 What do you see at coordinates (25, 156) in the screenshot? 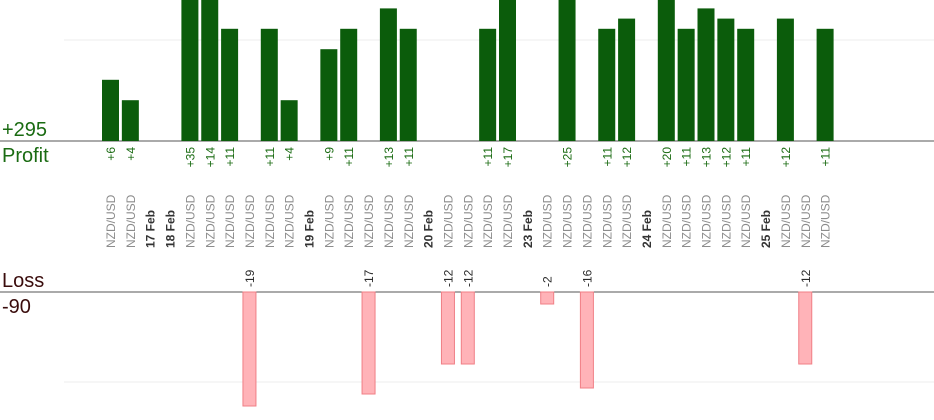
I see `profit-label: Profit` at bounding box center [25, 156].